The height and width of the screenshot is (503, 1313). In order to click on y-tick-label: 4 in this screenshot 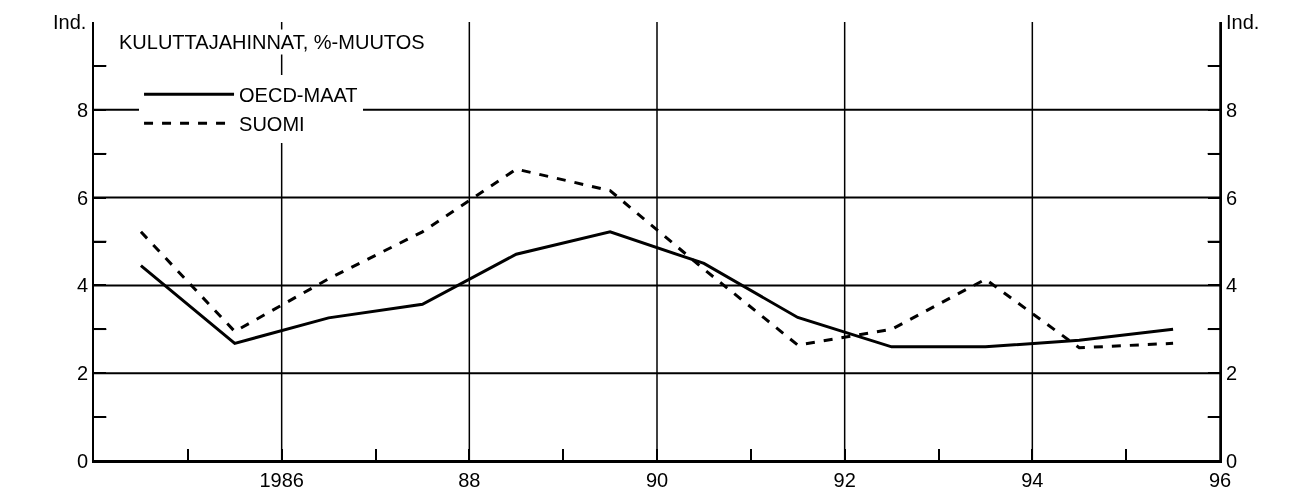, I will do `click(82, 285)`.